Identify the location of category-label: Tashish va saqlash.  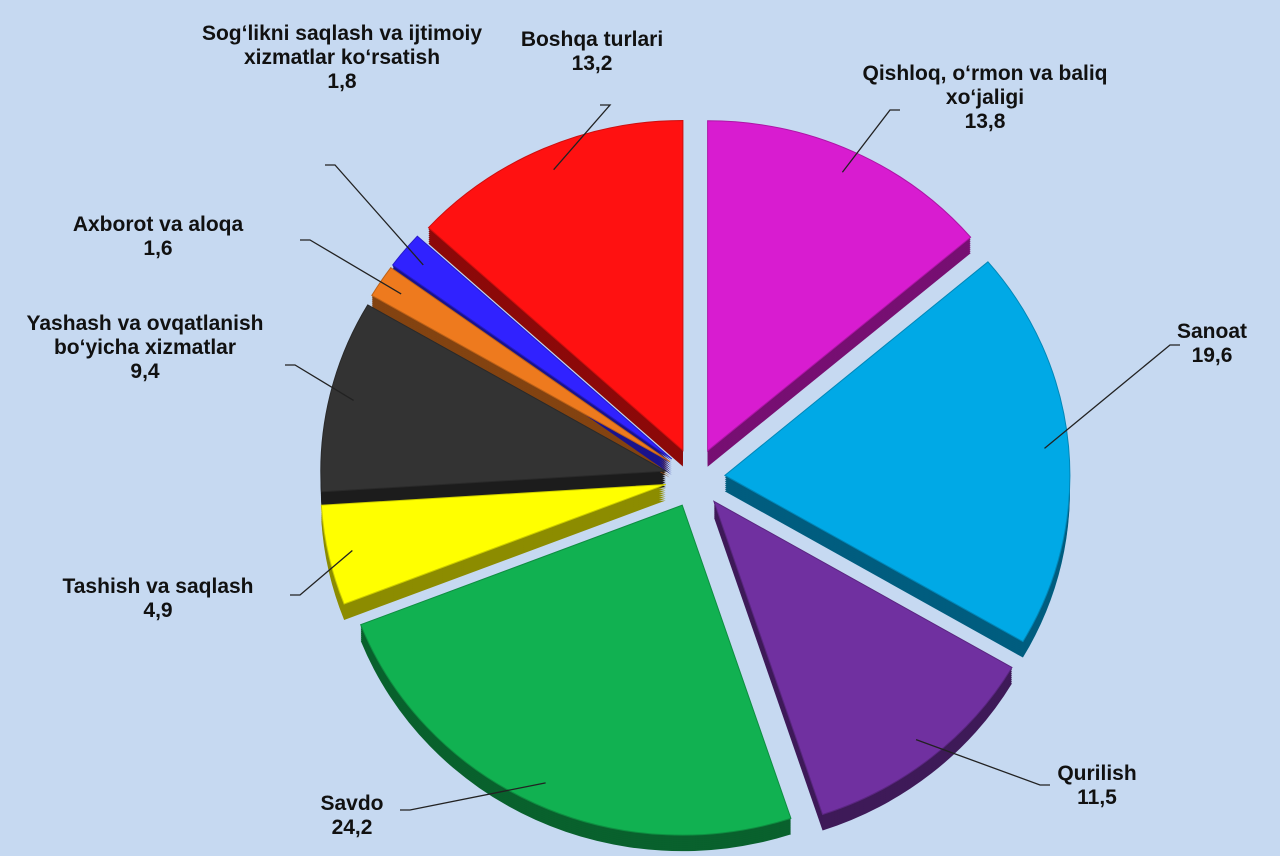
(158, 586).